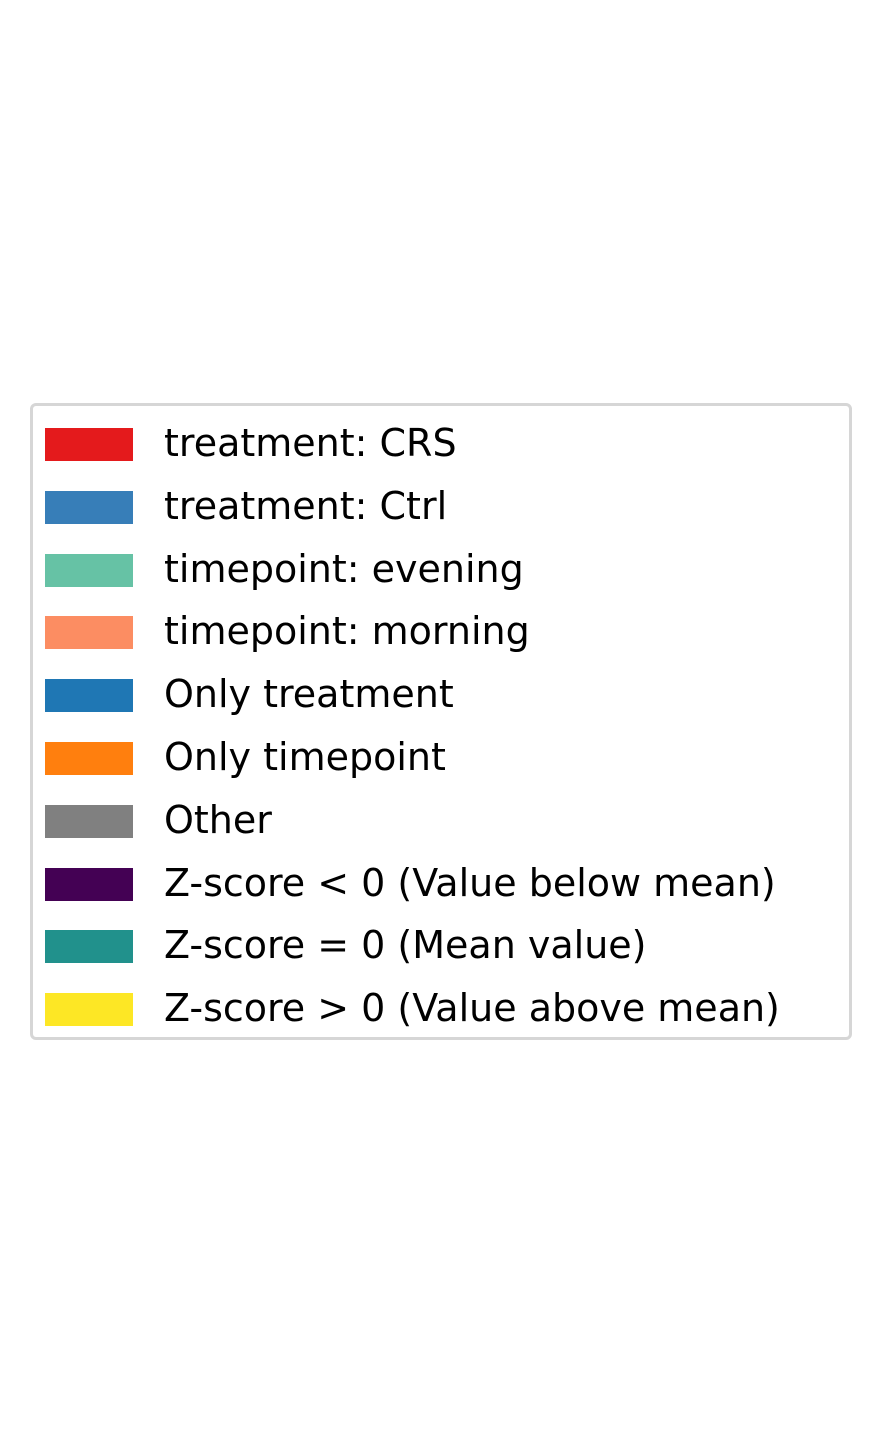 The image size is (884, 1446). I want to click on legend-item: Only treatment, so click(441, 694).